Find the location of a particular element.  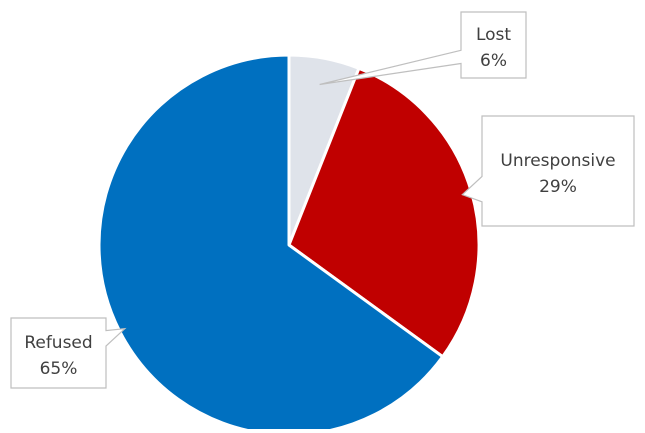

callout-refused: Refused 65% is located at coordinates (68, 353).